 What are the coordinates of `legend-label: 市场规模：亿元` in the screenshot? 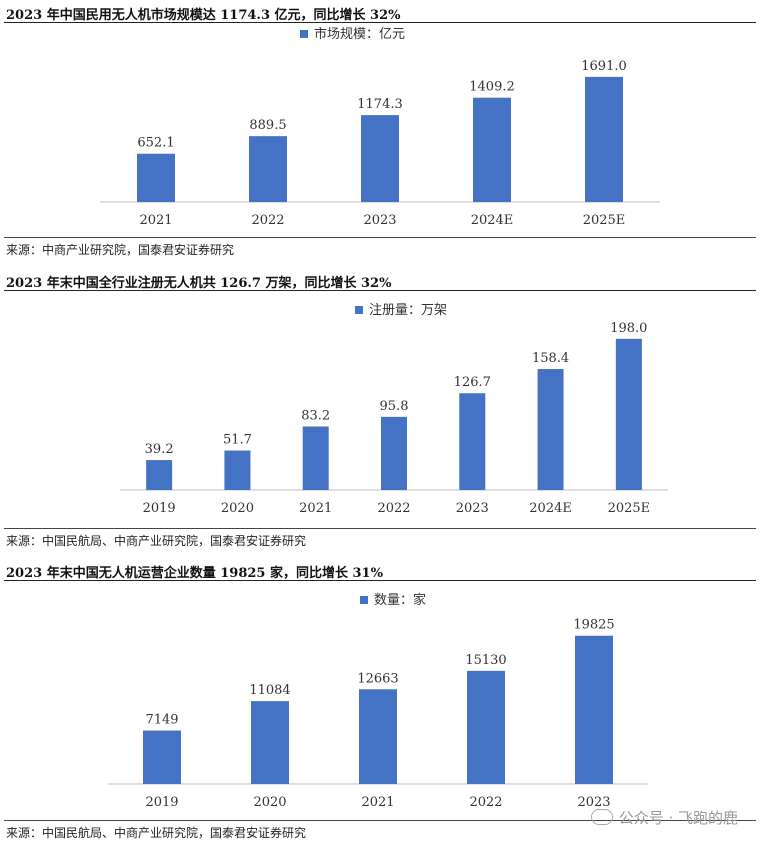 It's located at (359, 34).